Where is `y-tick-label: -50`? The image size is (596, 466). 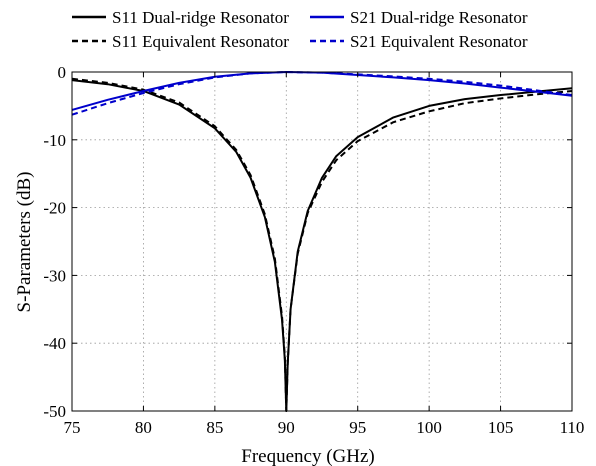
y-tick-label: -50 is located at coordinates (54, 411).